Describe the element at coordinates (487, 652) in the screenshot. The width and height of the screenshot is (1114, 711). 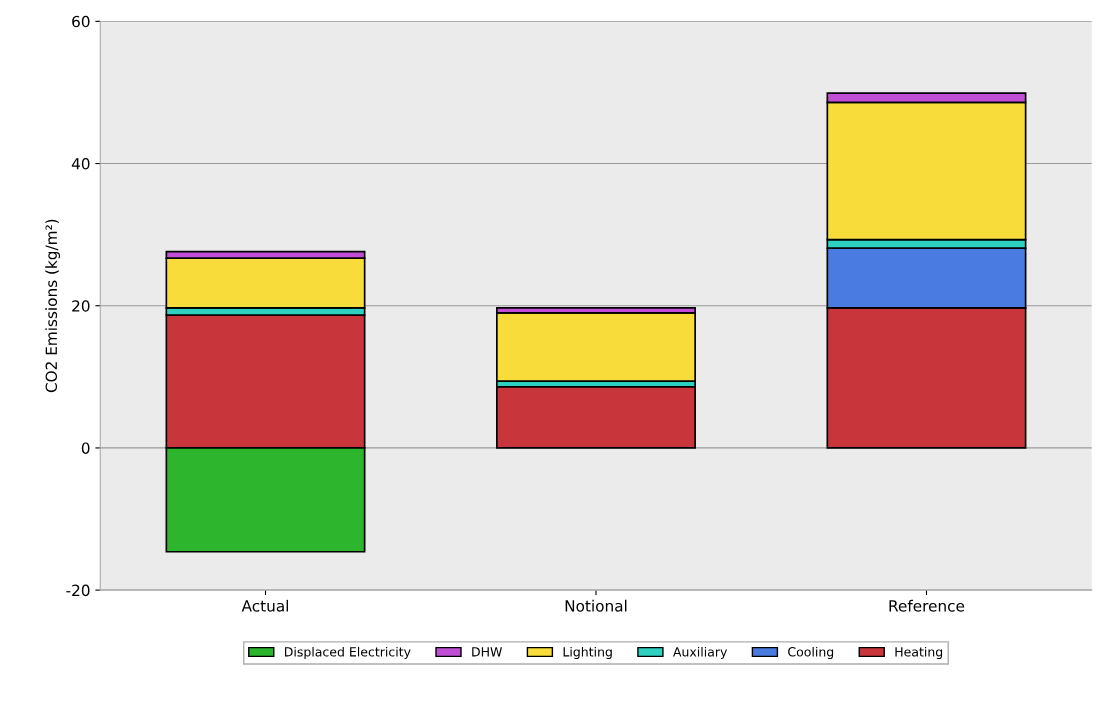
I see `legend-label: DHW` at that location.